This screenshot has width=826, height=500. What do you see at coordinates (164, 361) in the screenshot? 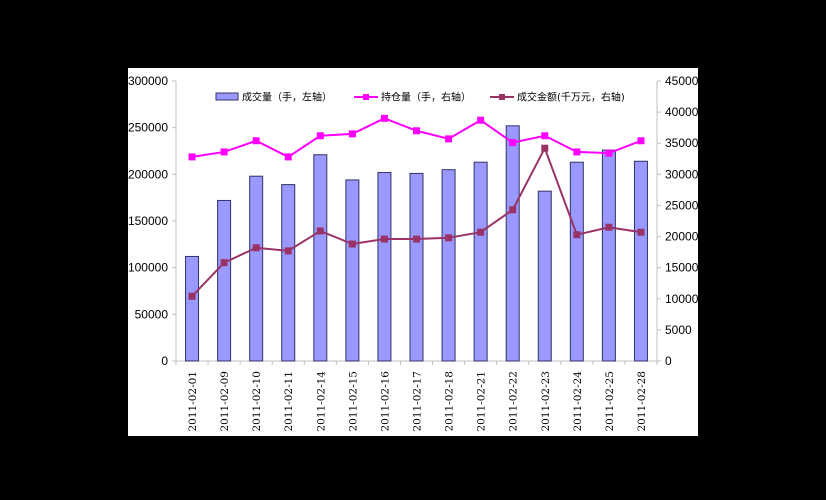
I see `left-tick-label: 0` at bounding box center [164, 361].